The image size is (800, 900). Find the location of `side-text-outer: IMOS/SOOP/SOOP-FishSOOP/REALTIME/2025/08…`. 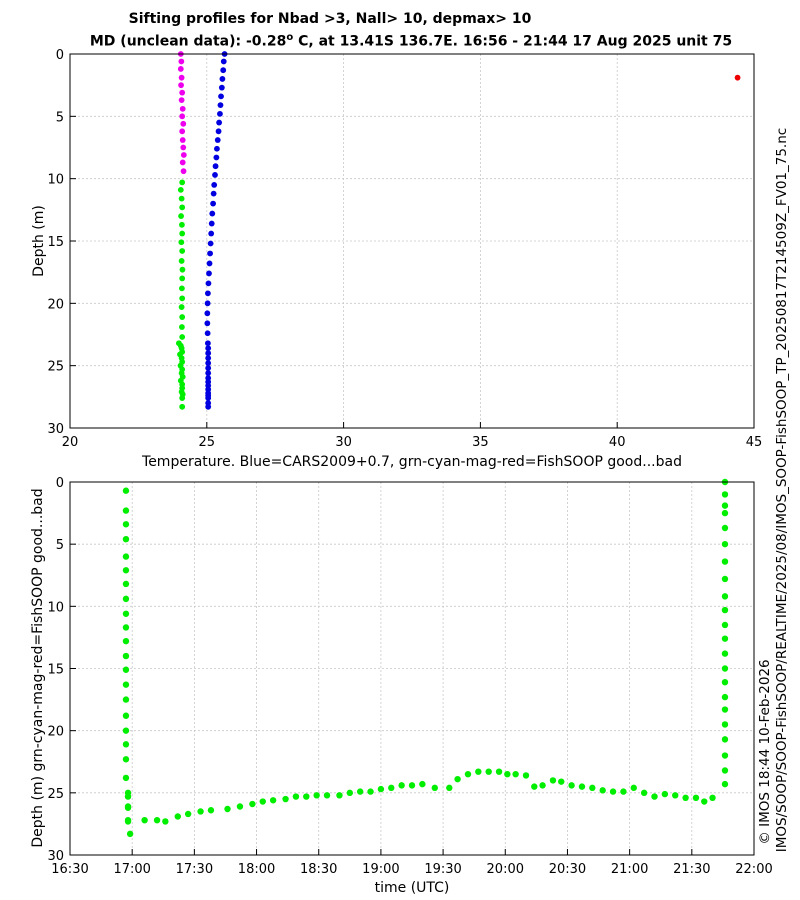

side-text-outer: IMOS/SOOP/SOOP-FishSOOP/REALTIME/2025/08… is located at coordinates (782, 490).